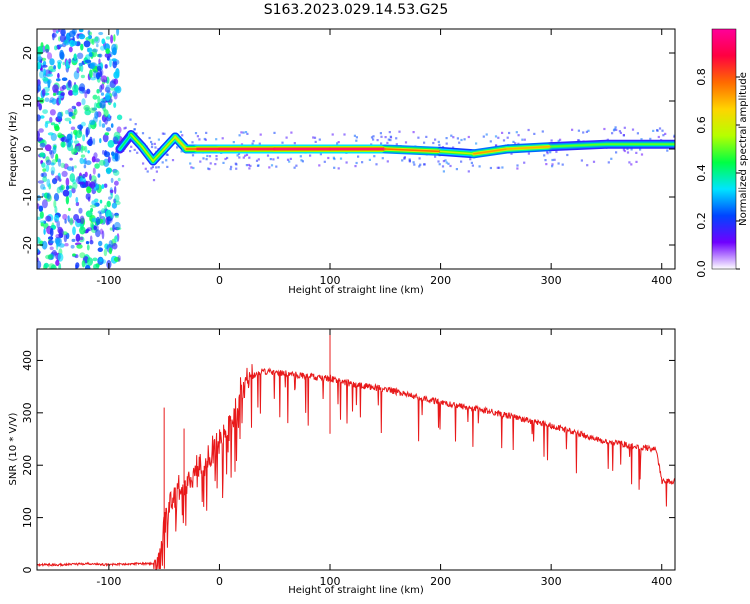 This screenshot has height=604, width=750. What do you see at coordinates (551, 280) in the screenshot?
I see `spectrogram-x-tick-label: 300` at bounding box center [551, 280].